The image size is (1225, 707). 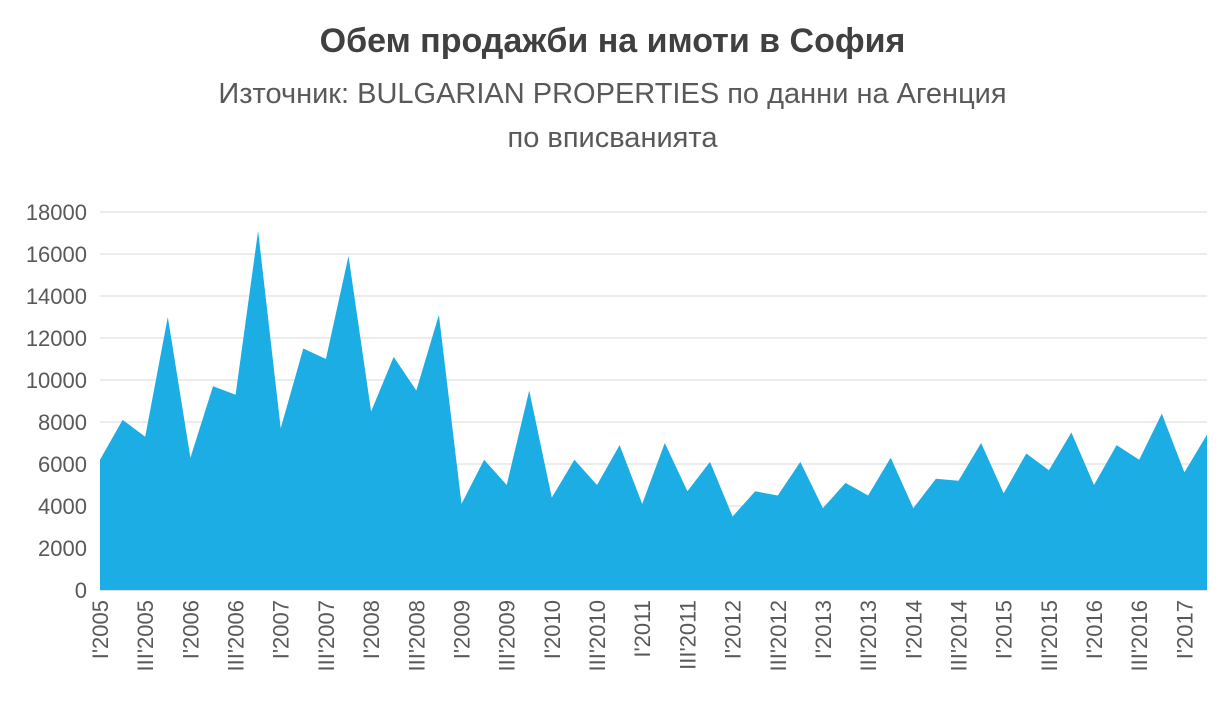 What do you see at coordinates (462, 629) in the screenshot?
I see `x-tick-label: I'2009` at bounding box center [462, 629].